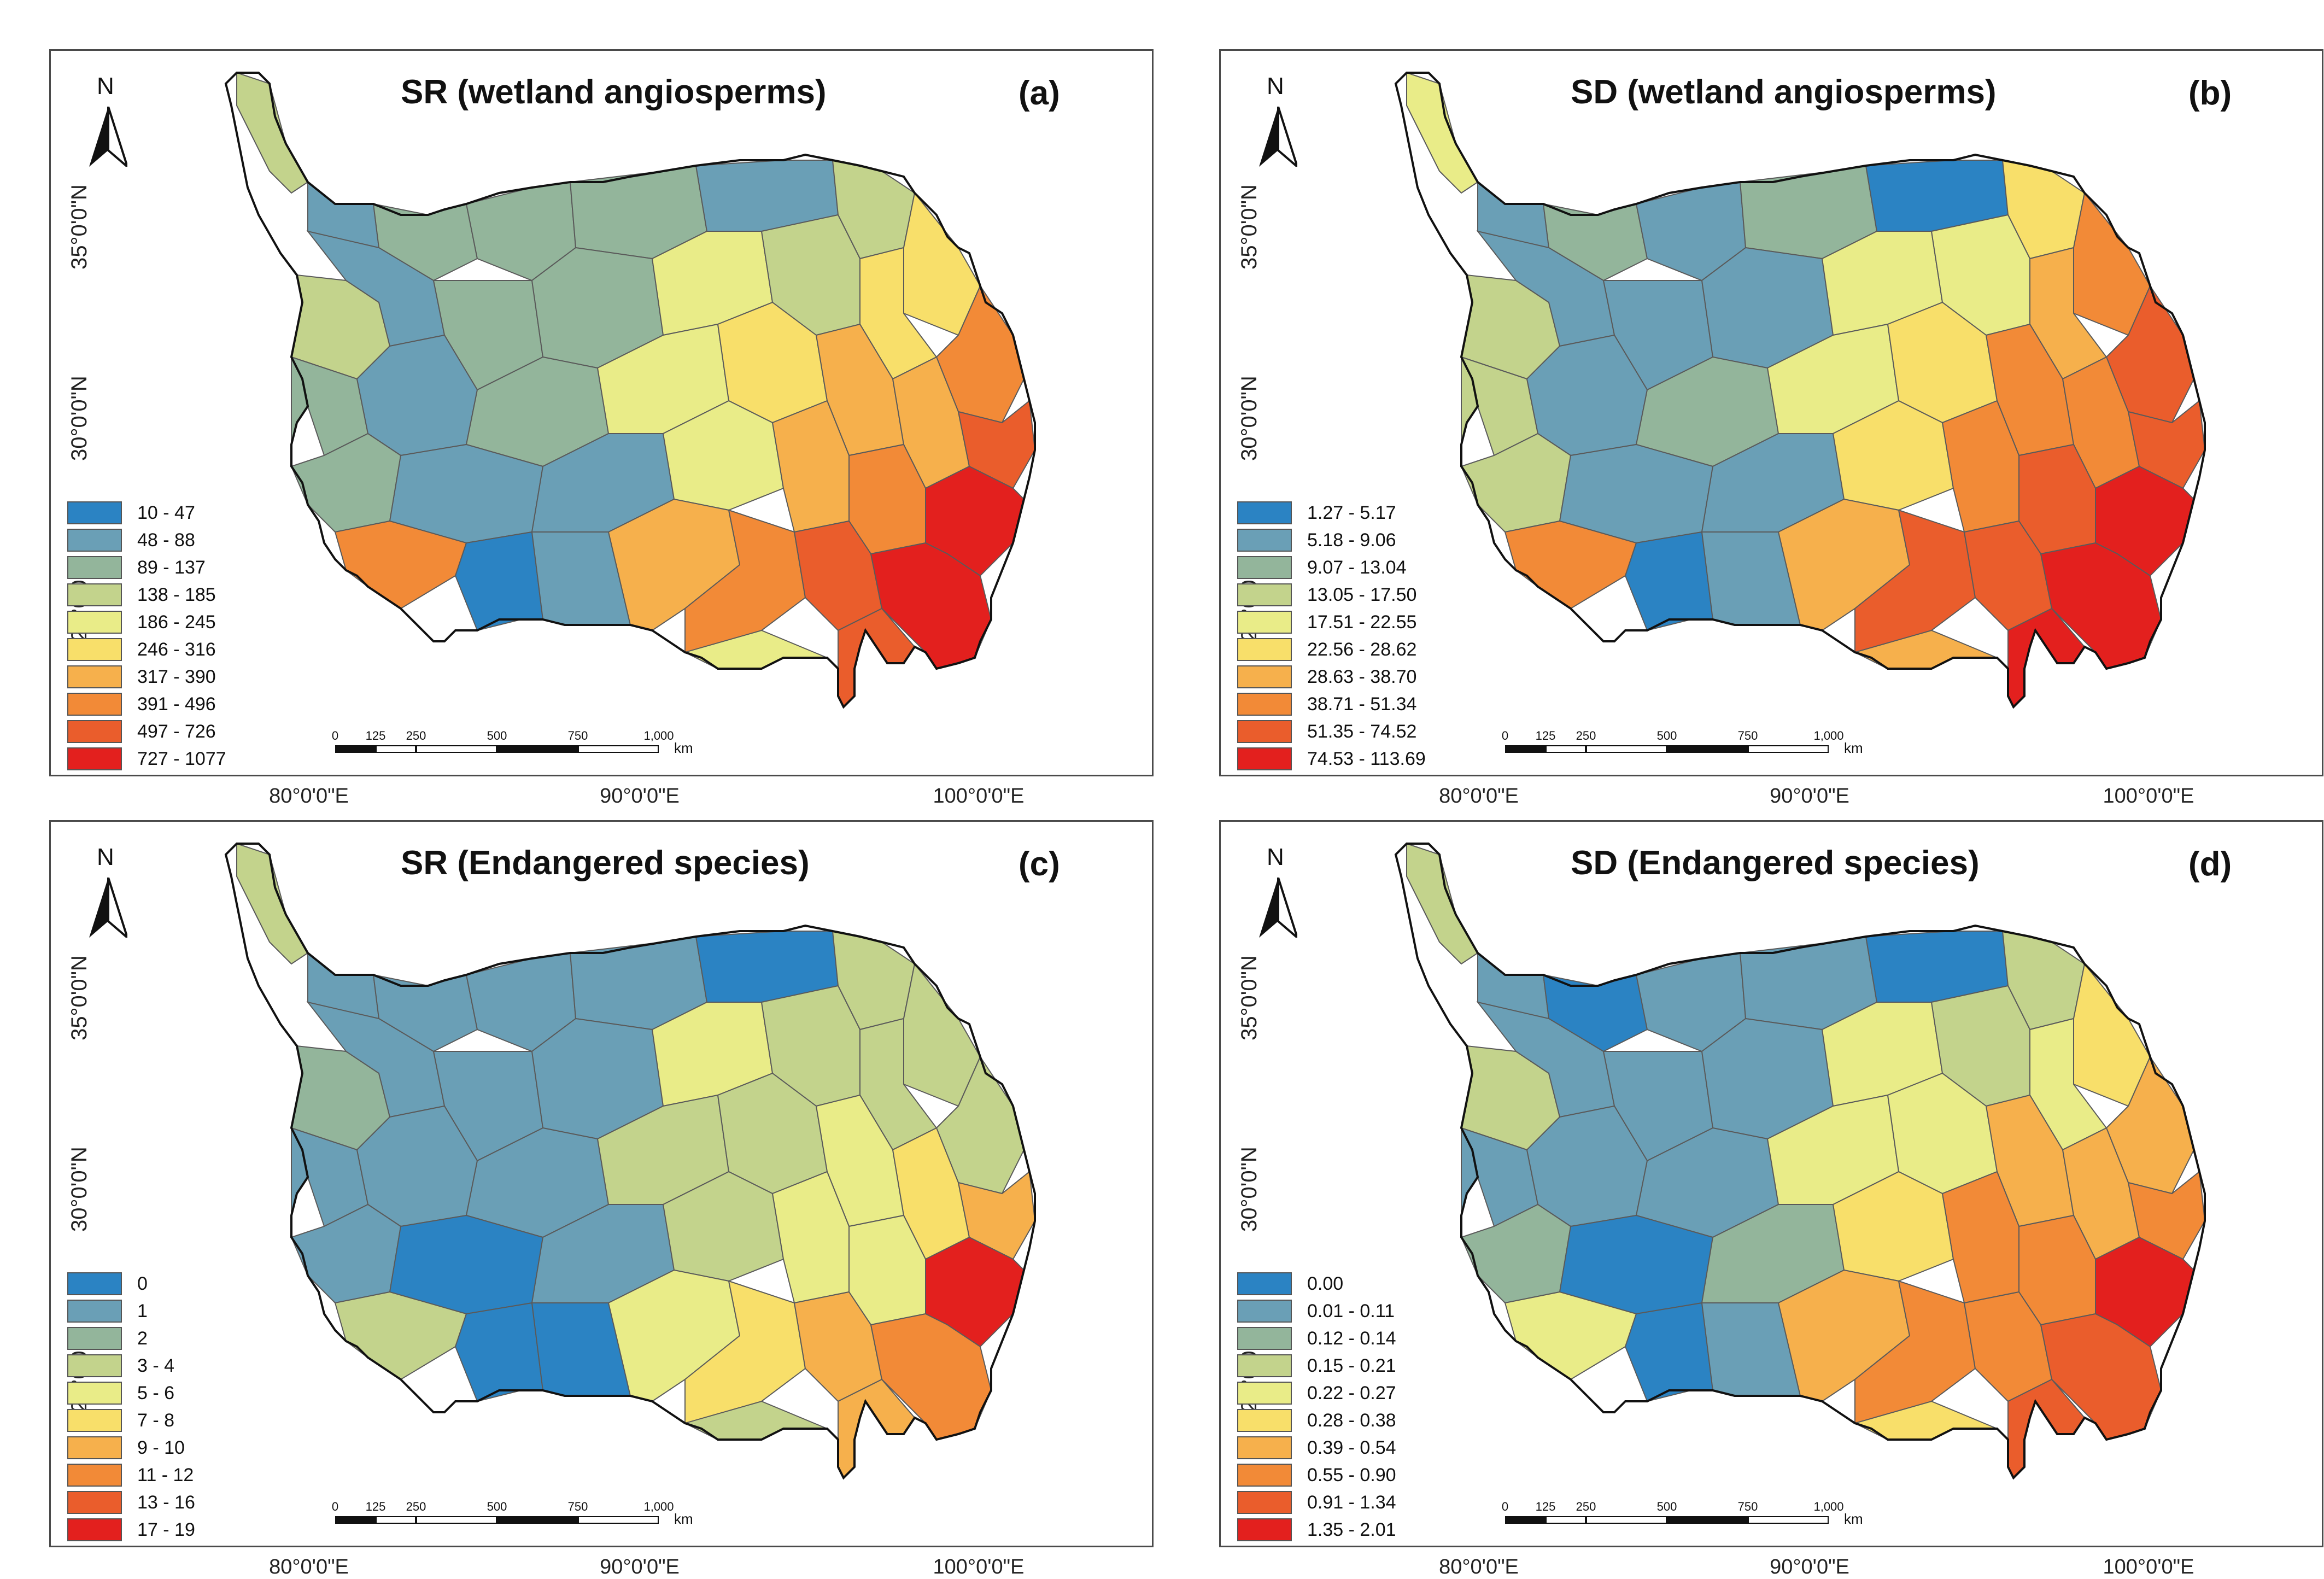 The width and height of the screenshot is (2324, 1579). Describe the element at coordinates (176, 622) in the screenshot. I see `legend-label: 186 - 245` at that location.